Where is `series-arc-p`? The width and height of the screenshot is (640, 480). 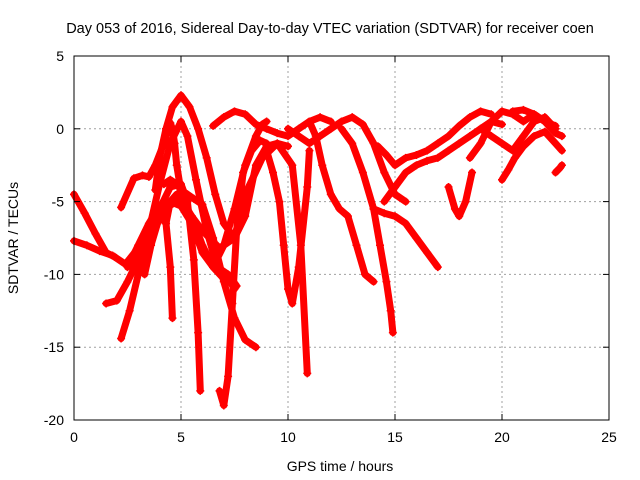 series-arc-p is located at coordinates (367, 230).